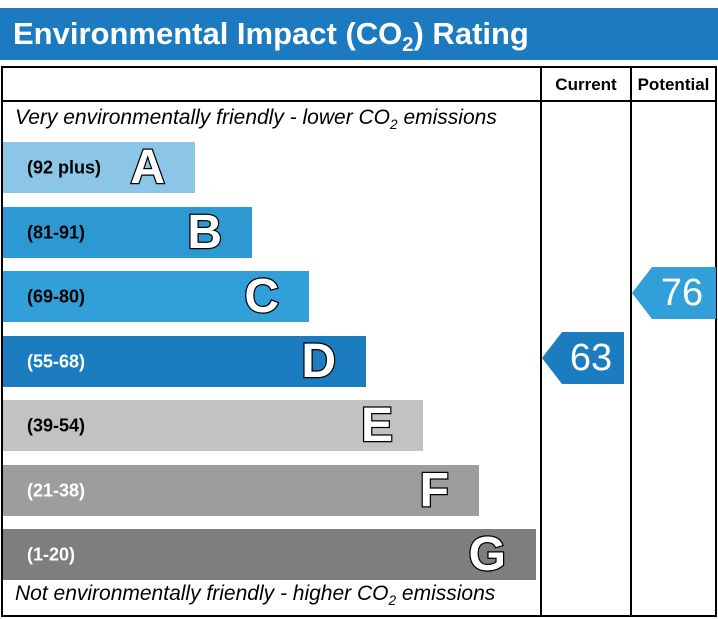 Image resolution: width=718 pixels, height=619 pixels. I want to click on band-b-letter: B, so click(204, 232).